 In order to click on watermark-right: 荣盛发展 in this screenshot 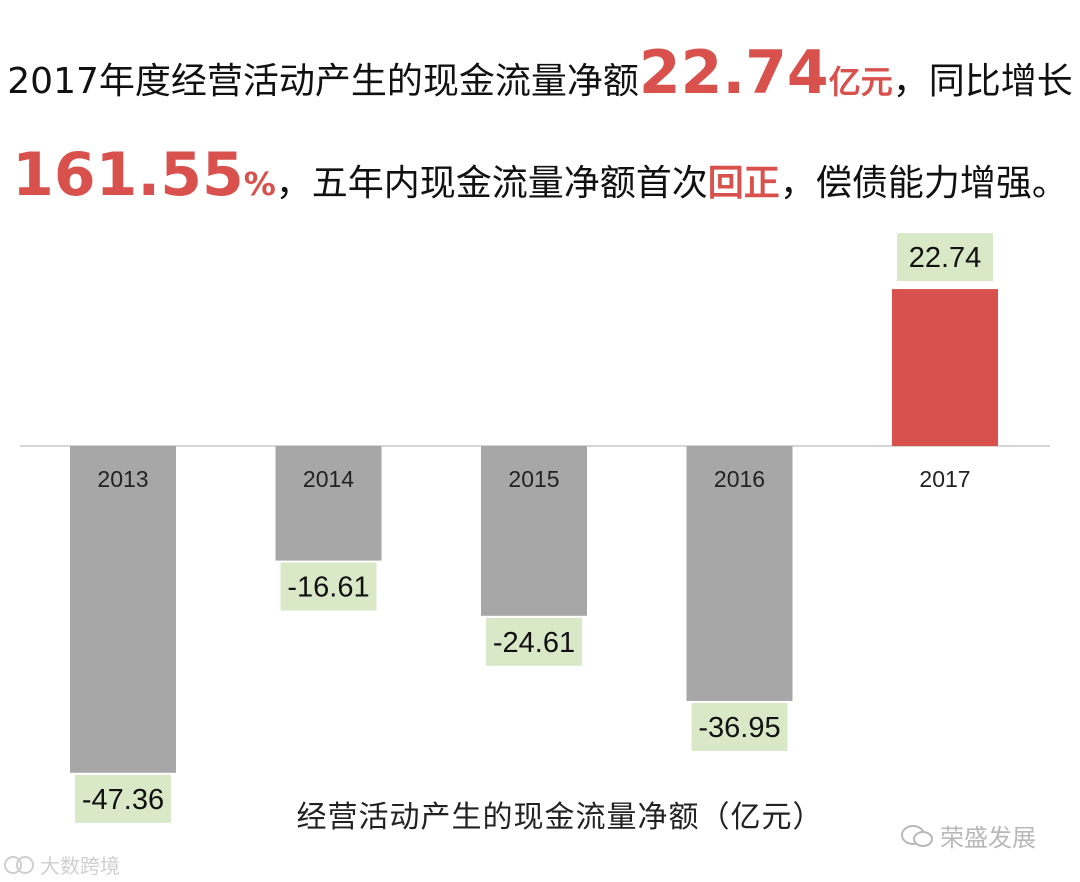, I will do `click(968, 835)`.